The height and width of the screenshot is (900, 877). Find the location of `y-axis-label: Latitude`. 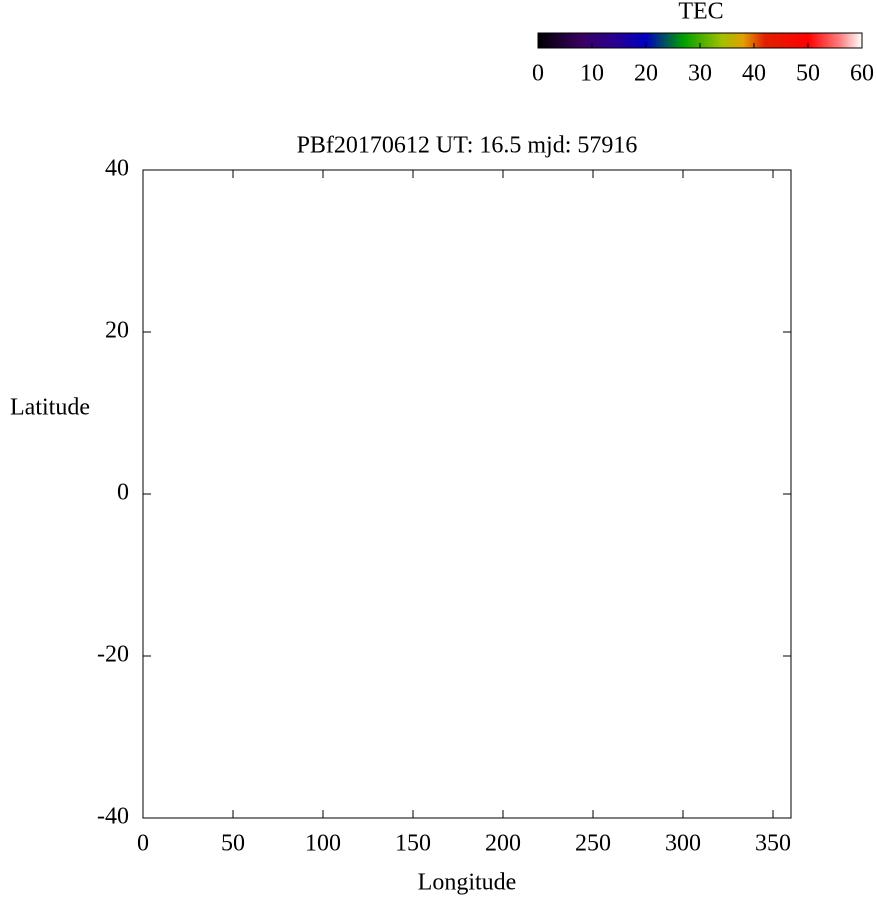

y-axis-label: Latitude is located at coordinates (50, 408).